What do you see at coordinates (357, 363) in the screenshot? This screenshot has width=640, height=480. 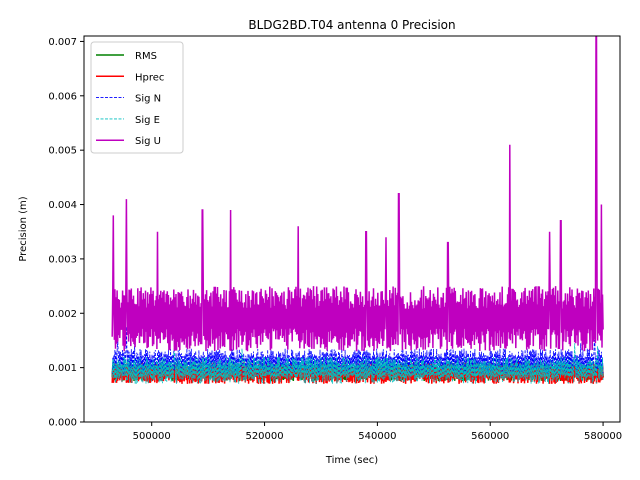 I see `series-line-sig-e` at bounding box center [357, 363].